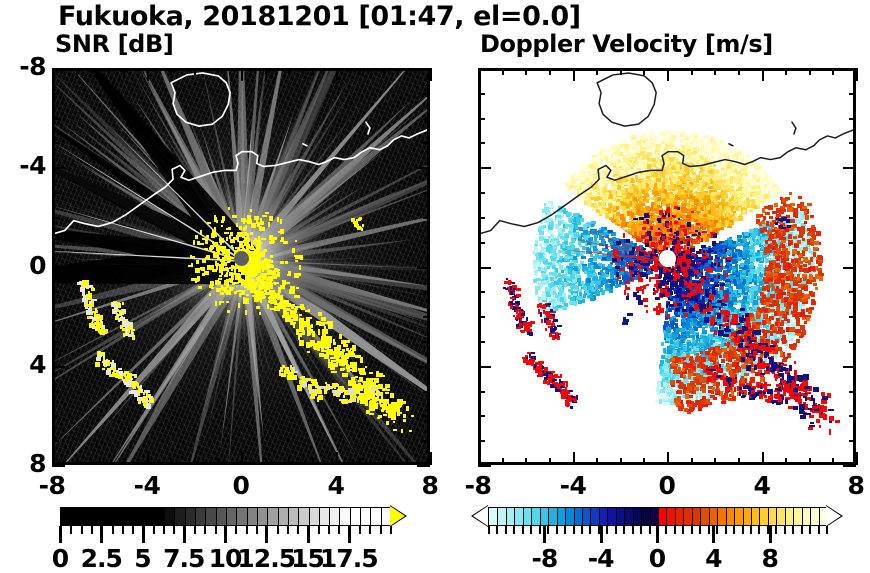 This screenshot has height=573, width=870. What do you see at coordinates (114, 44) in the screenshot?
I see `snr-panel-title: SNR [dB]` at bounding box center [114, 44].